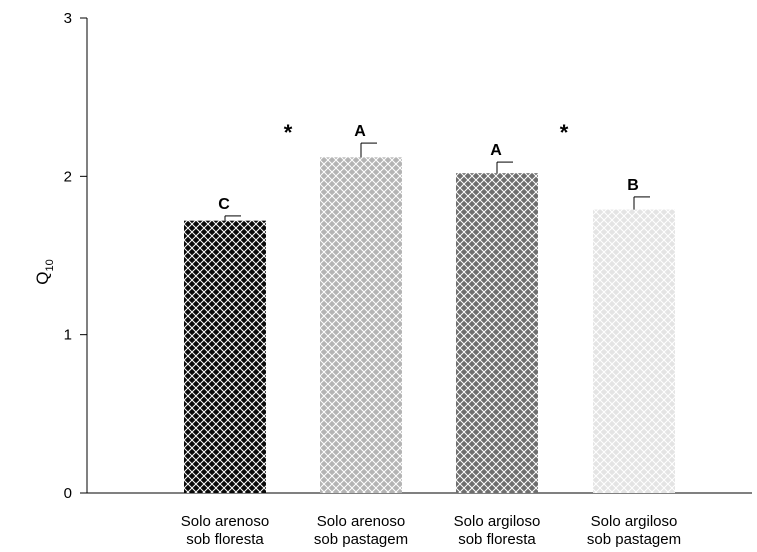 The width and height of the screenshot is (757, 552). I want to click on significance-star-1: *, so click(288, 132).